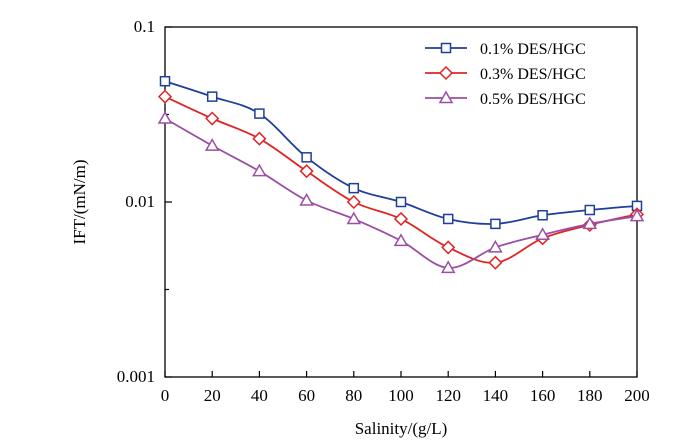 The image size is (697, 447). What do you see at coordinates (543, 395) in the screenshot?
I see `x-tick-label: 160` at bounding box center [543, 395].